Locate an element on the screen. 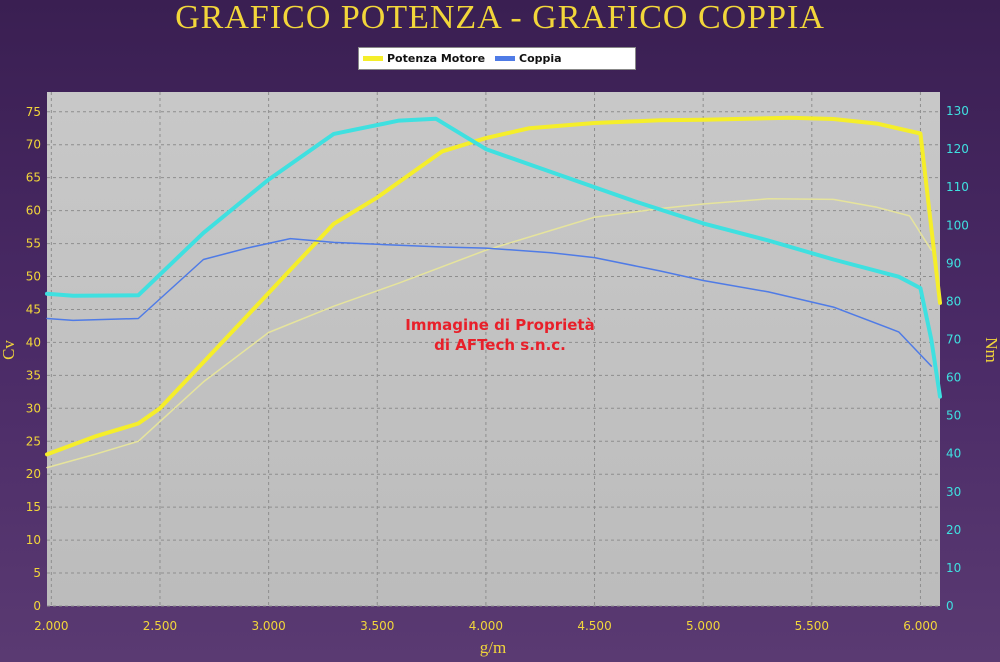 This screenshot has width=1000, height=662. y-right-tick-label: 0 is located at coordinates (950, 606).